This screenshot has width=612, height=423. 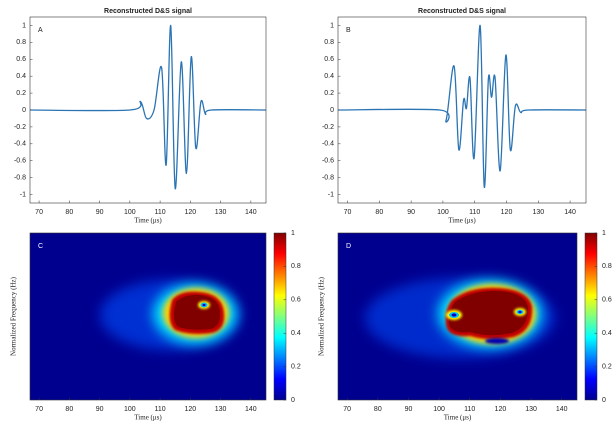 I want to click on panel-label: C, so click(x=40, y=246).